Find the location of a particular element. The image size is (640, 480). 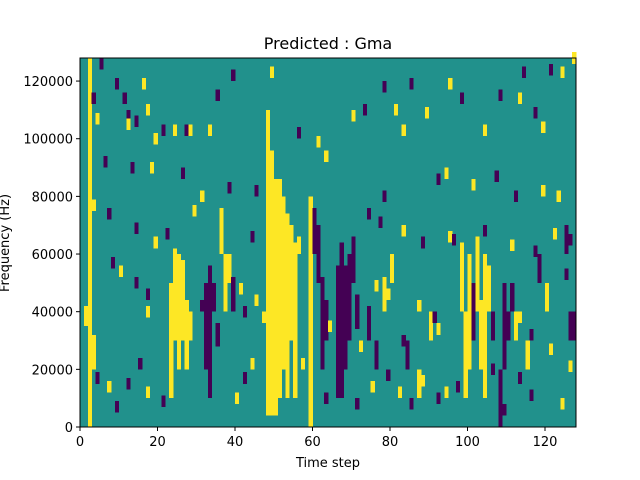

x-tick-label: 60 is located at coordinates (312, 442).